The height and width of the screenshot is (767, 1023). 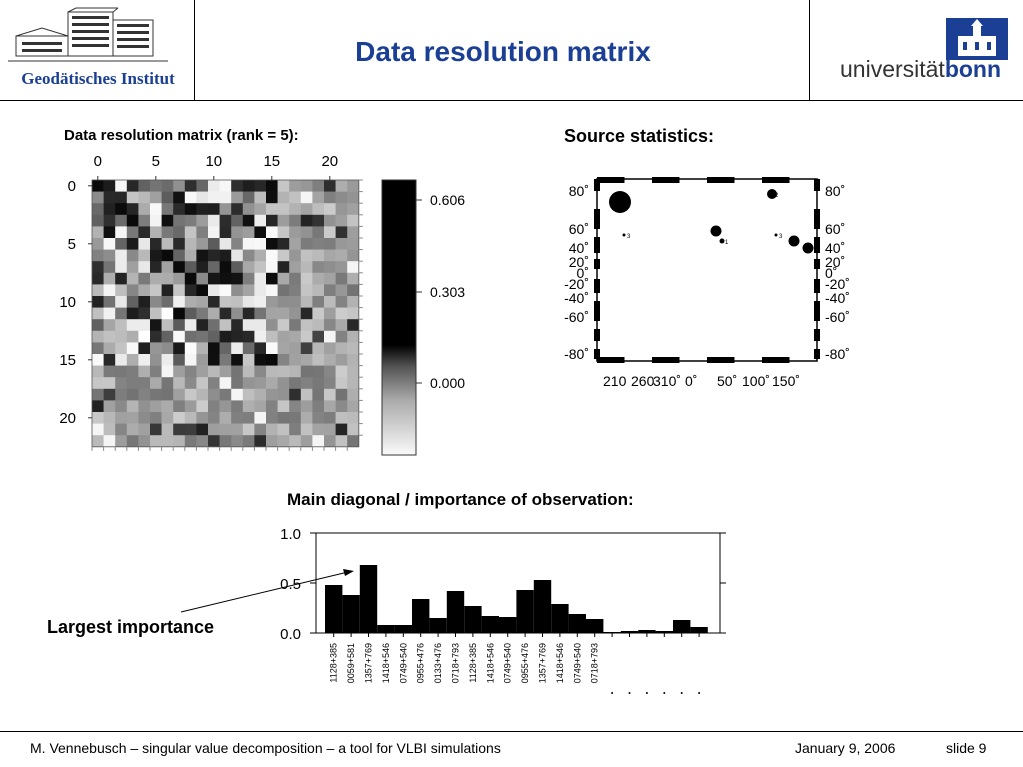 What do you see at coordinates (399, 317) in the screenshot?
I see `colorbar` at bounding box center [399, 317].